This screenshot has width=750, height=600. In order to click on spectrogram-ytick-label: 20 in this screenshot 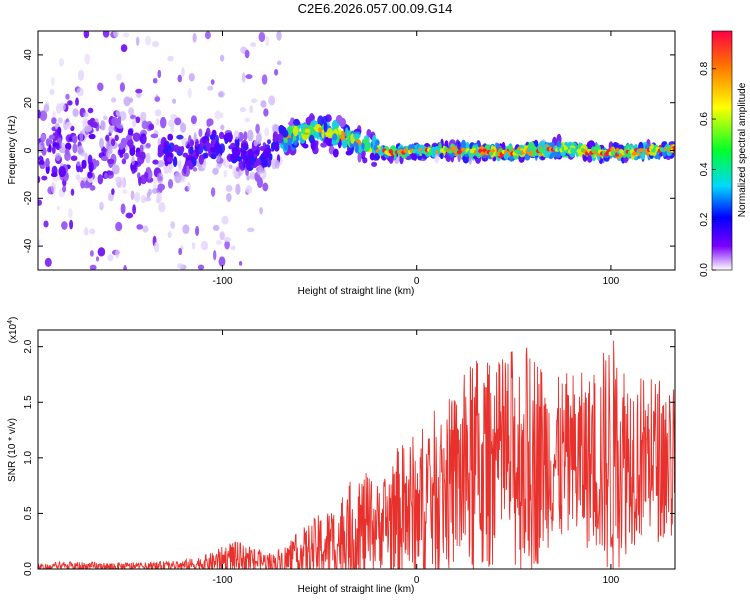, I will do `click(28, 103)`.